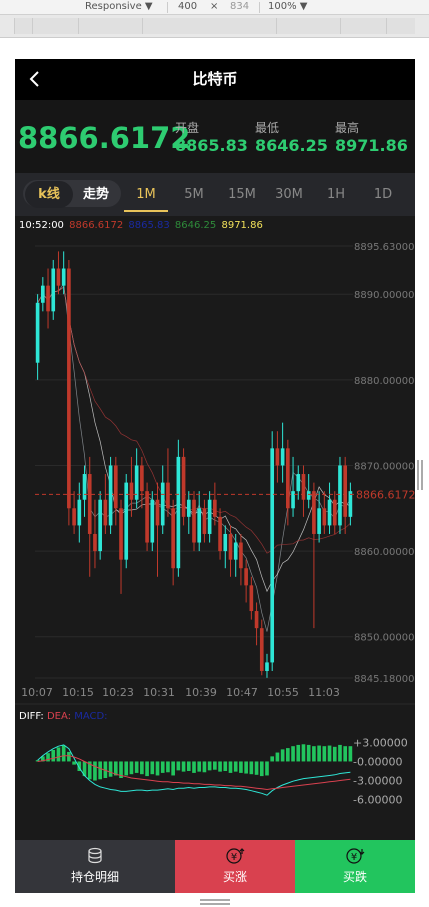 This screenshot has width=429, height=907. I want to click on height-input: 834, so click(240, 6).